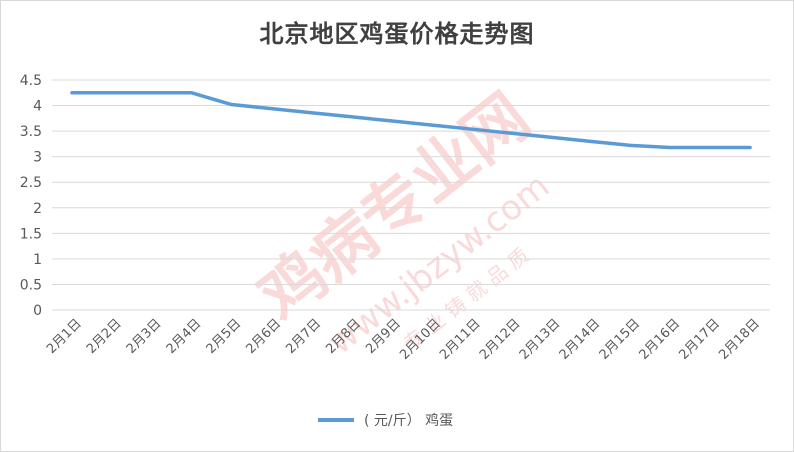  What do you see at coordinates (104, 336) in the screenshot?
I see `x-tick-label: 2月2日` at bounding box center [104, 336].